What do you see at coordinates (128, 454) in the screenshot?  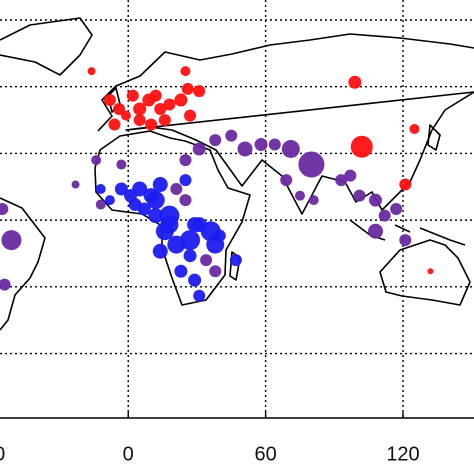 I see `x-tick-label: 0` at bounding box center [128, 454].